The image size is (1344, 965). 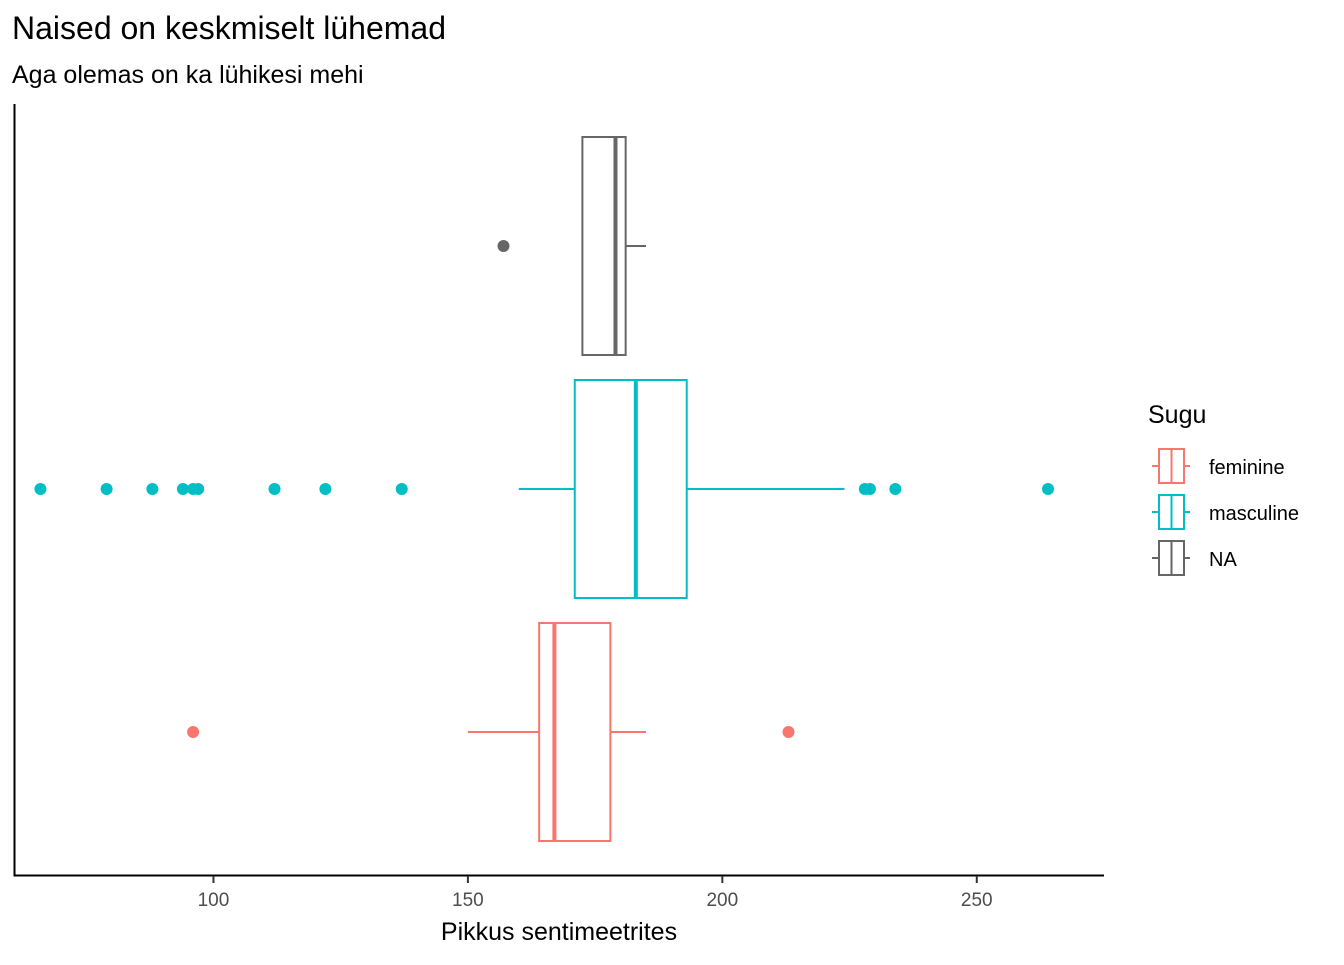 I want to click on box-feminine, so click(x=491, y=732).